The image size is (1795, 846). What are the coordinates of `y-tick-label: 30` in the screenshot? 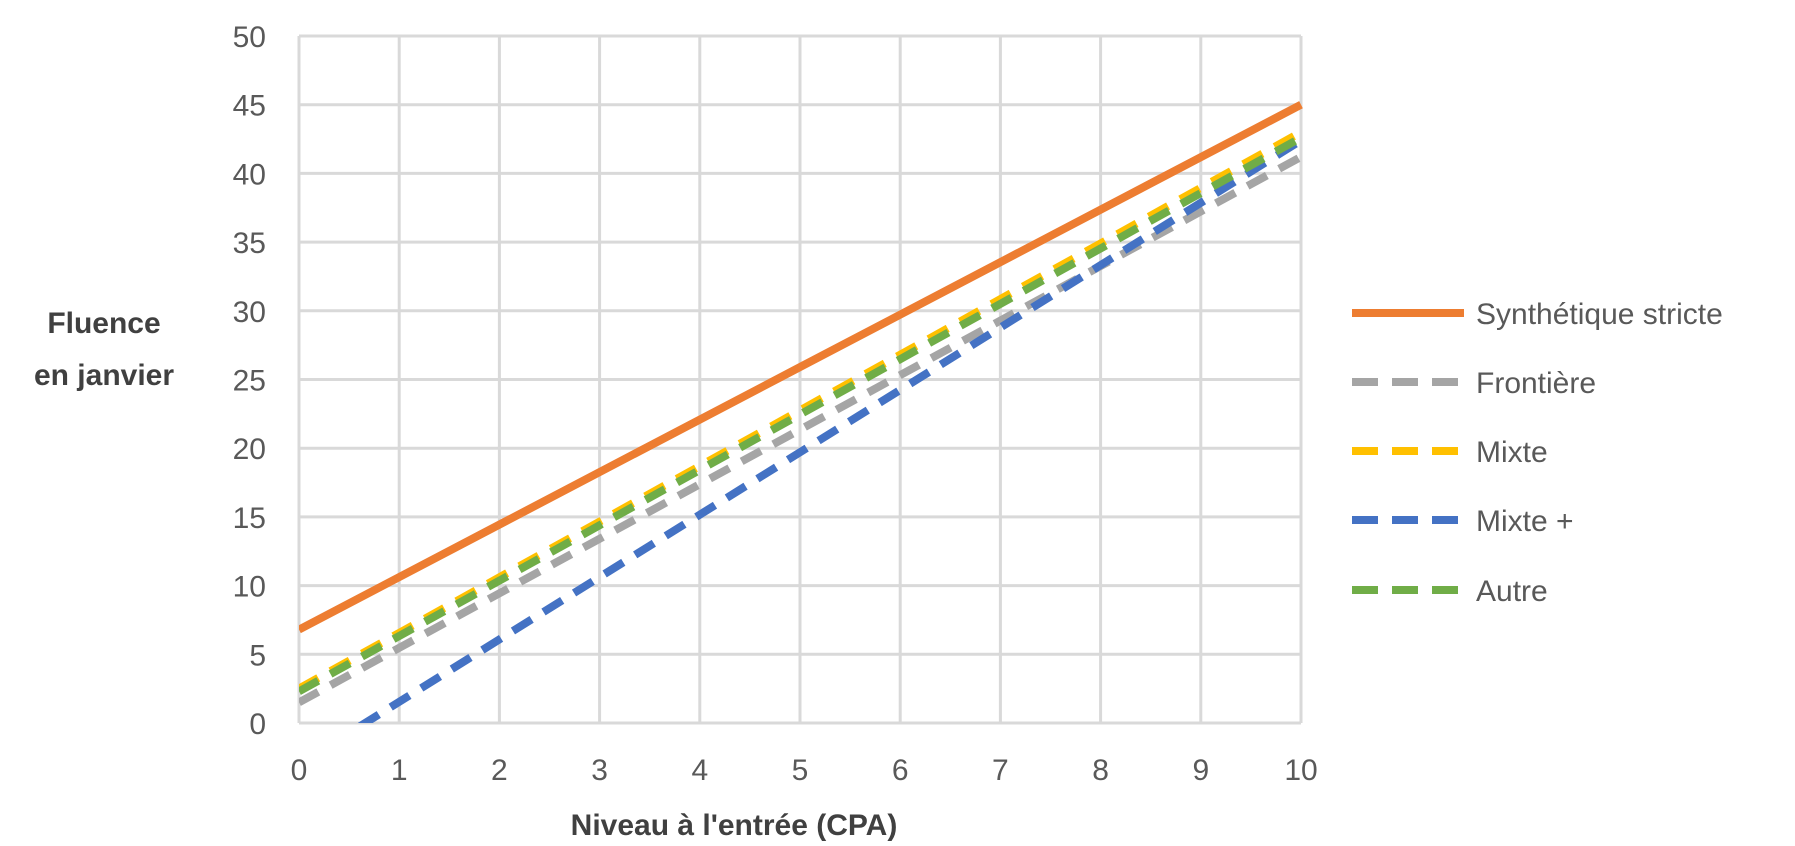 It's located at (249, 312).